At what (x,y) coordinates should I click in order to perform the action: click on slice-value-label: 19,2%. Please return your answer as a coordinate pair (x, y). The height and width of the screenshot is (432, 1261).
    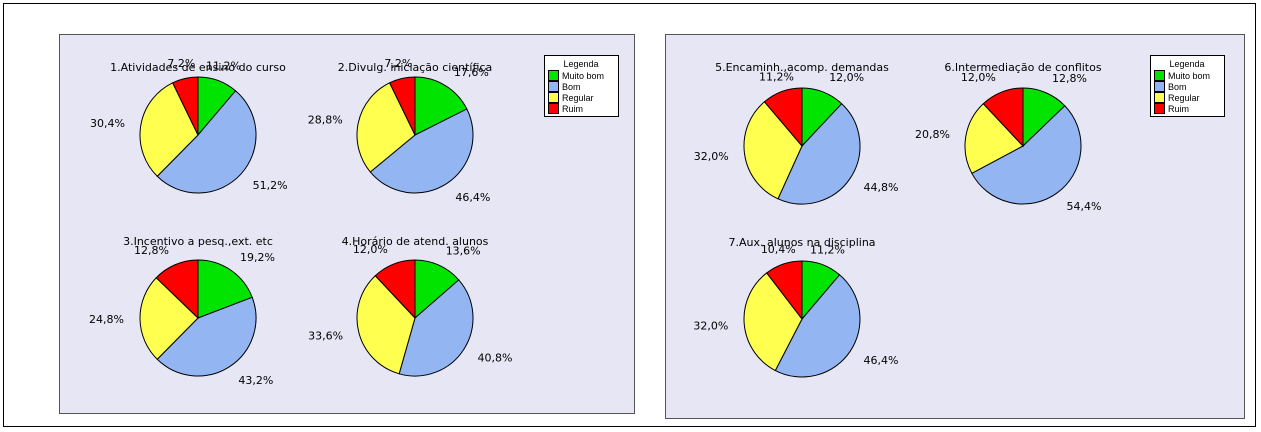
    Looking at the image, I should click on (257, 257).